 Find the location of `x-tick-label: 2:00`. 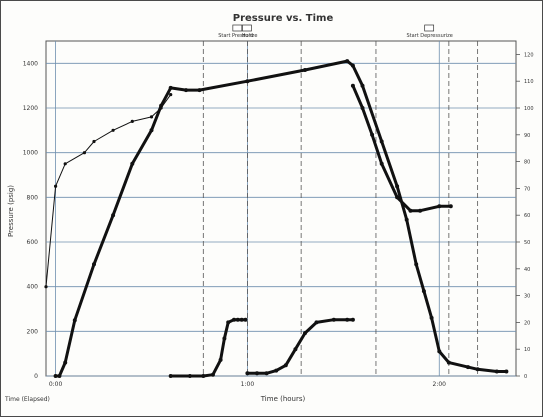

x-tick-label: 2:00 is located at coordinates (440, 384).